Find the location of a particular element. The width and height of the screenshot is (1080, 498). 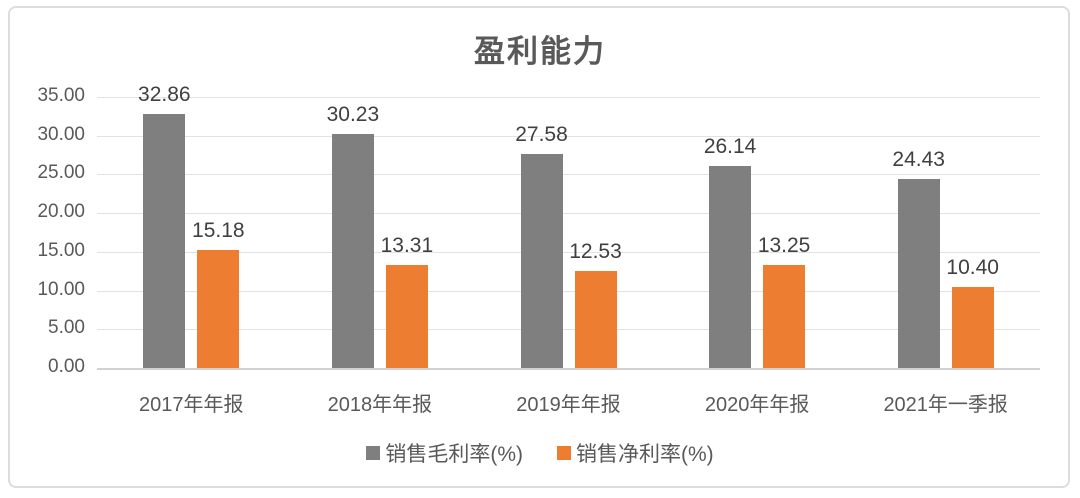

x-tick-label-2019年年报: 2019年年报 is located at coordinates (568, 405).